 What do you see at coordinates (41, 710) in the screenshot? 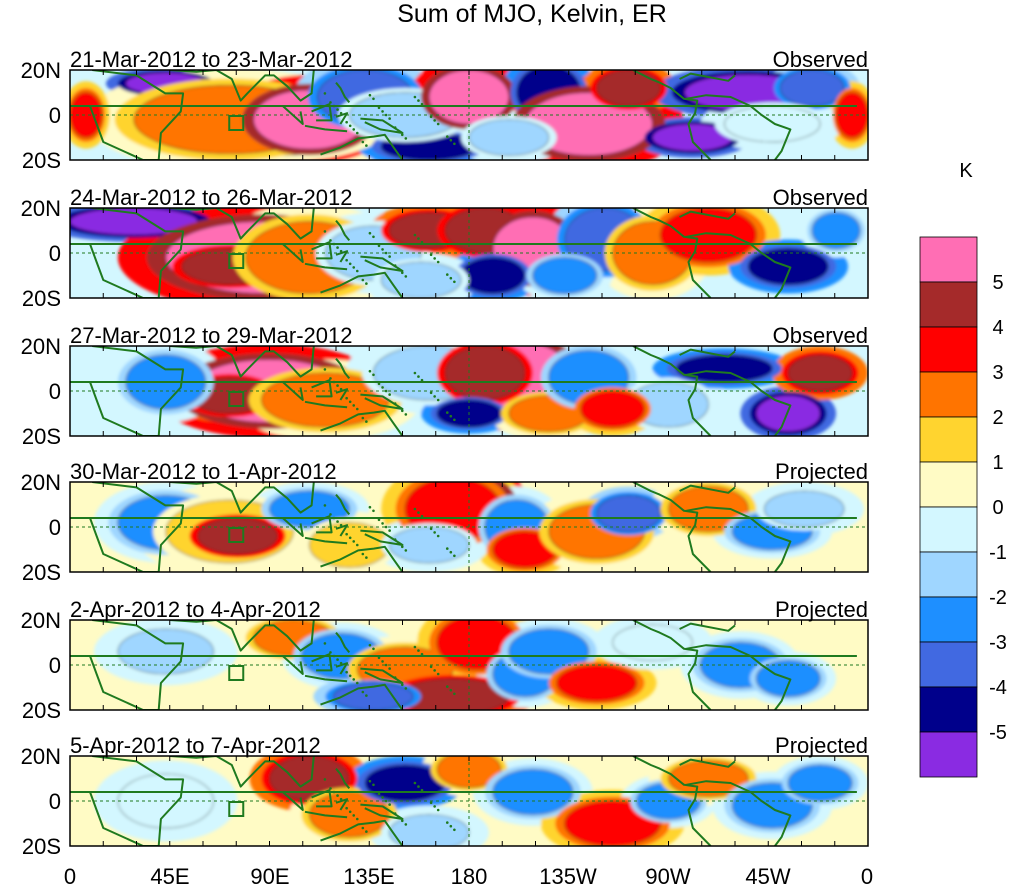
I see `y-tick-label: 20S` at bounding box center [41, 710].